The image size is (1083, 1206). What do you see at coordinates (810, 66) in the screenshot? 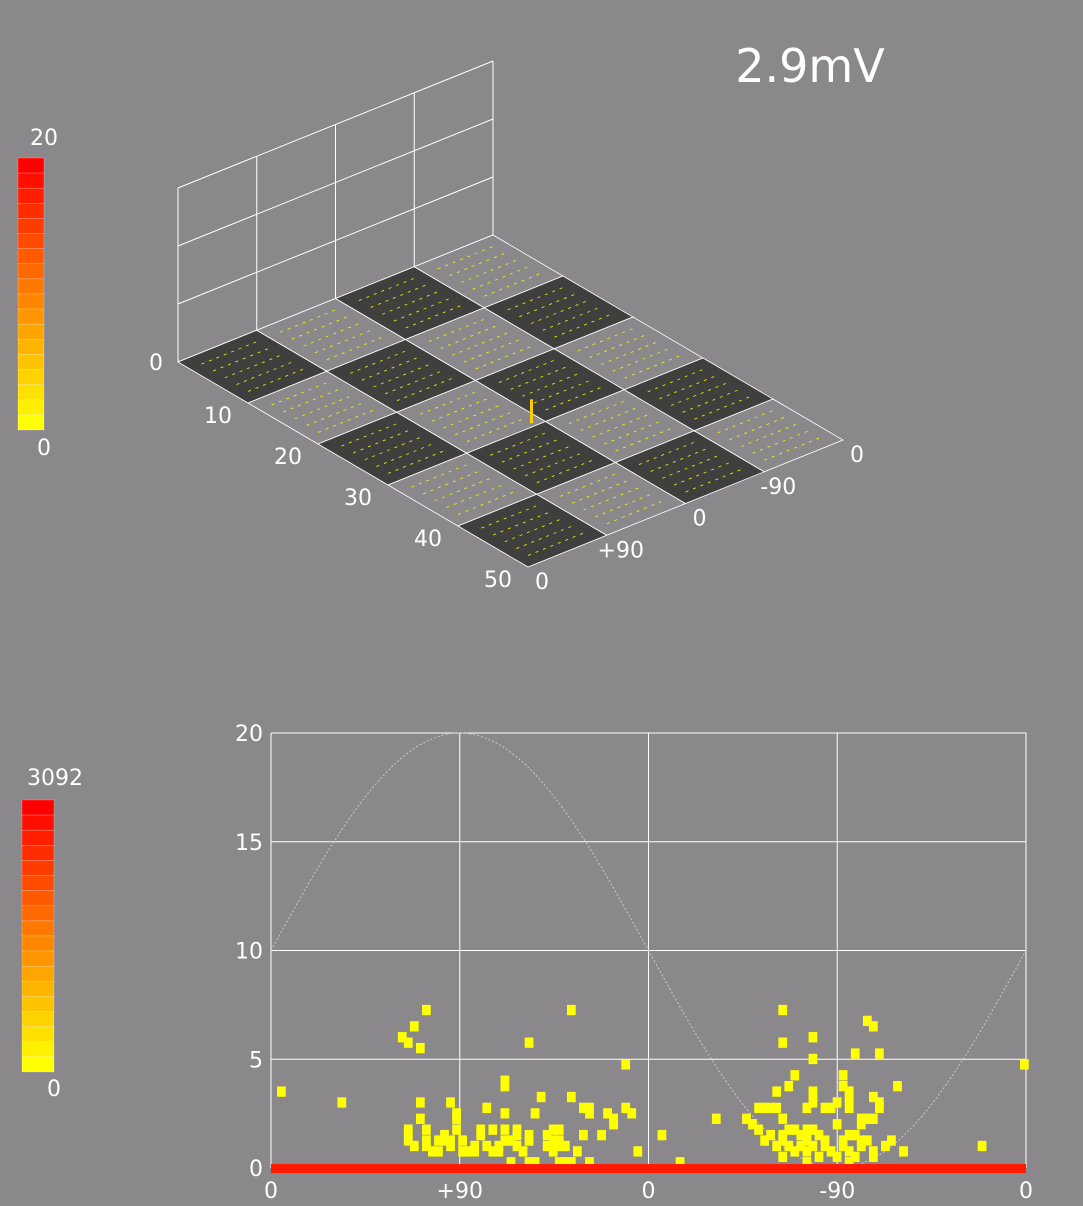
I see `voltage-readout: 2.9mV` at bounding box center [810, 66].